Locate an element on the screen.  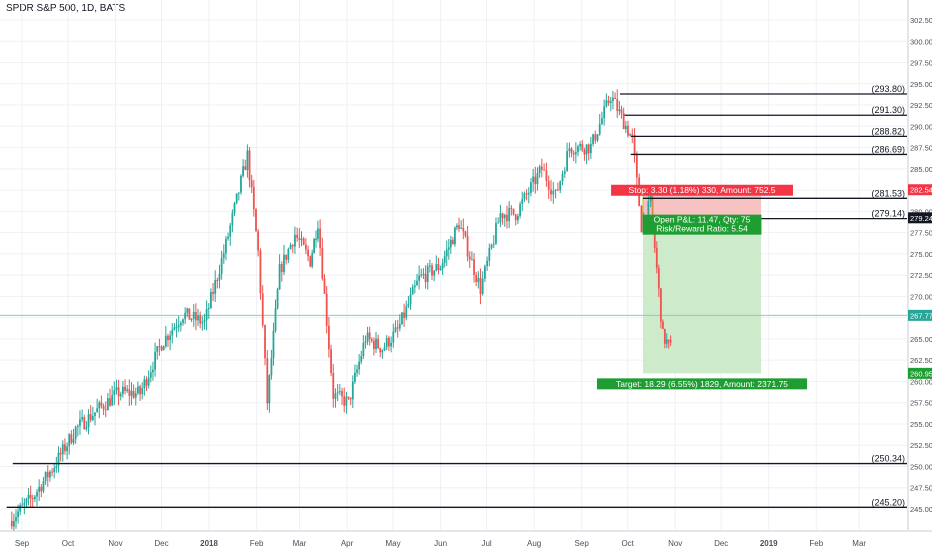
price-tag-text: 267.77 is located at coordinates (921, 315).